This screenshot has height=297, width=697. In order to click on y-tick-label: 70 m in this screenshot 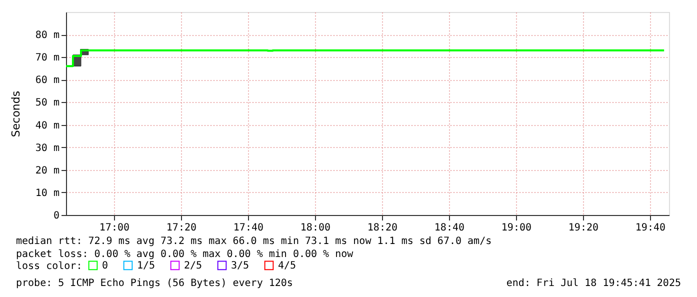, I will do `click(47, 58)`.